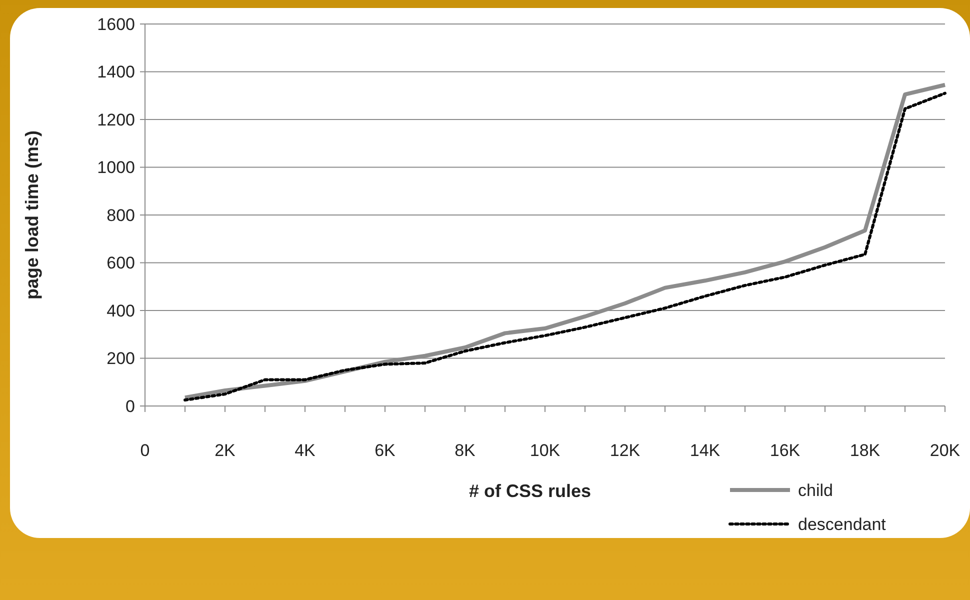  Describe the element at coordinates (116, 120) in the screenshot. I see `y-tick-label: 1200` at that location.